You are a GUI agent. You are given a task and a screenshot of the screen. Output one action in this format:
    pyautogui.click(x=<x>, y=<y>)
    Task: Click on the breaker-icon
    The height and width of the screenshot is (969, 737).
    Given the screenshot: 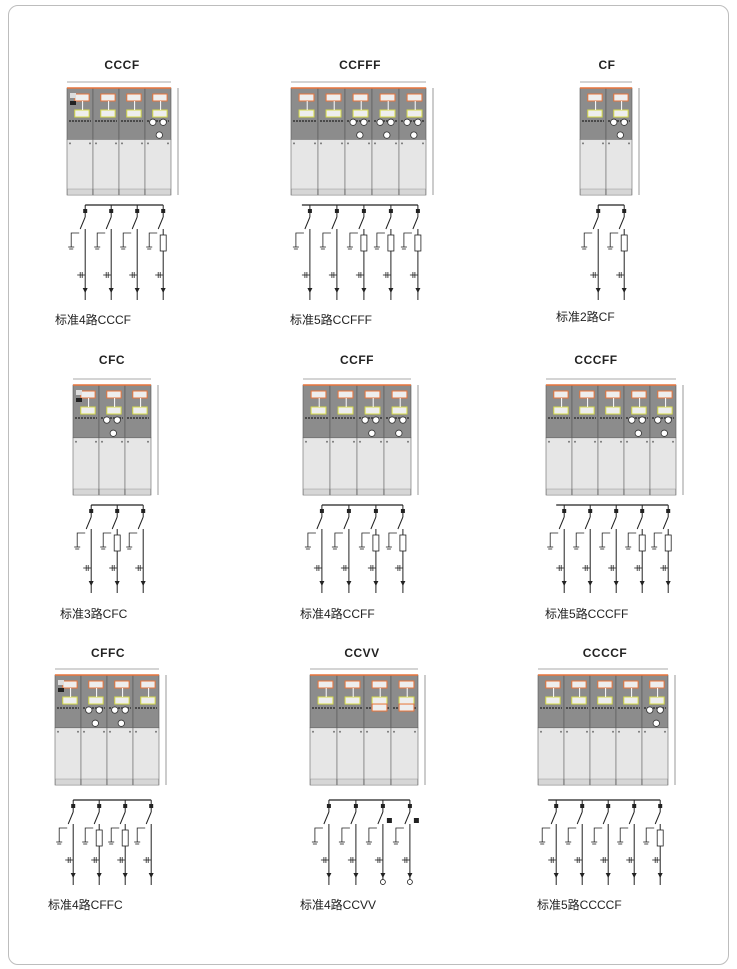 What is the action you would take?
    pyautogui.click(x=389, y=820)
    